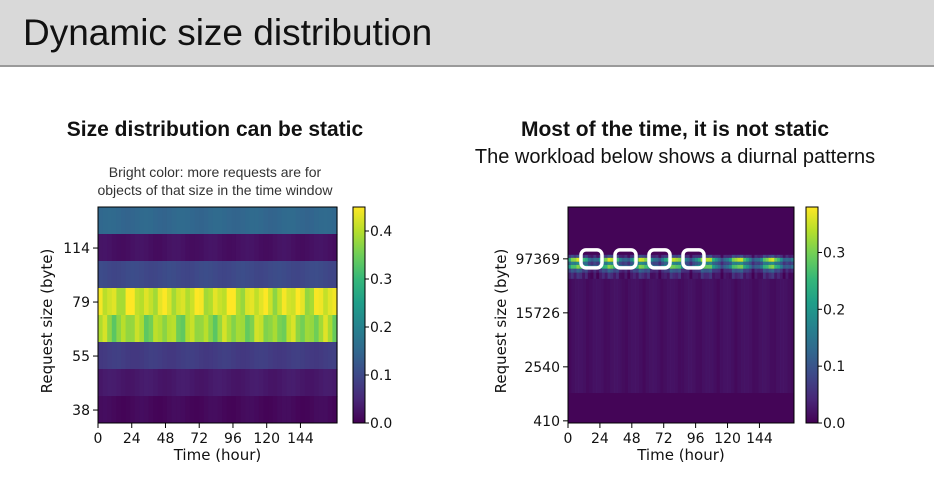  Describe the element at coordinates (537, 314) in the screenshot. I see `y-tick-label: 15726` at that location.